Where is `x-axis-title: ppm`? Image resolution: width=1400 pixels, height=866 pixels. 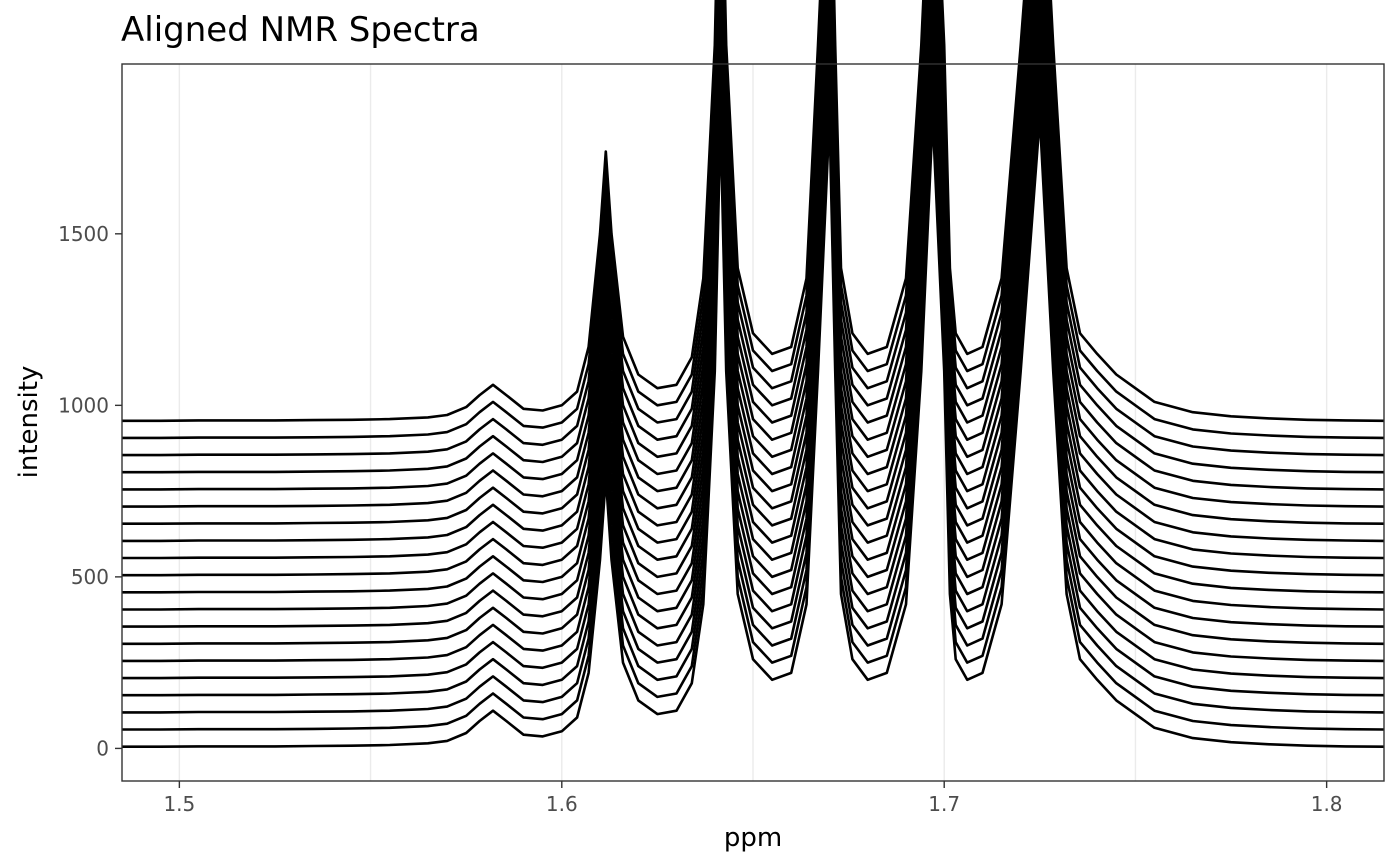 x-axis-title: ppm is located at coordinates (753, 838).